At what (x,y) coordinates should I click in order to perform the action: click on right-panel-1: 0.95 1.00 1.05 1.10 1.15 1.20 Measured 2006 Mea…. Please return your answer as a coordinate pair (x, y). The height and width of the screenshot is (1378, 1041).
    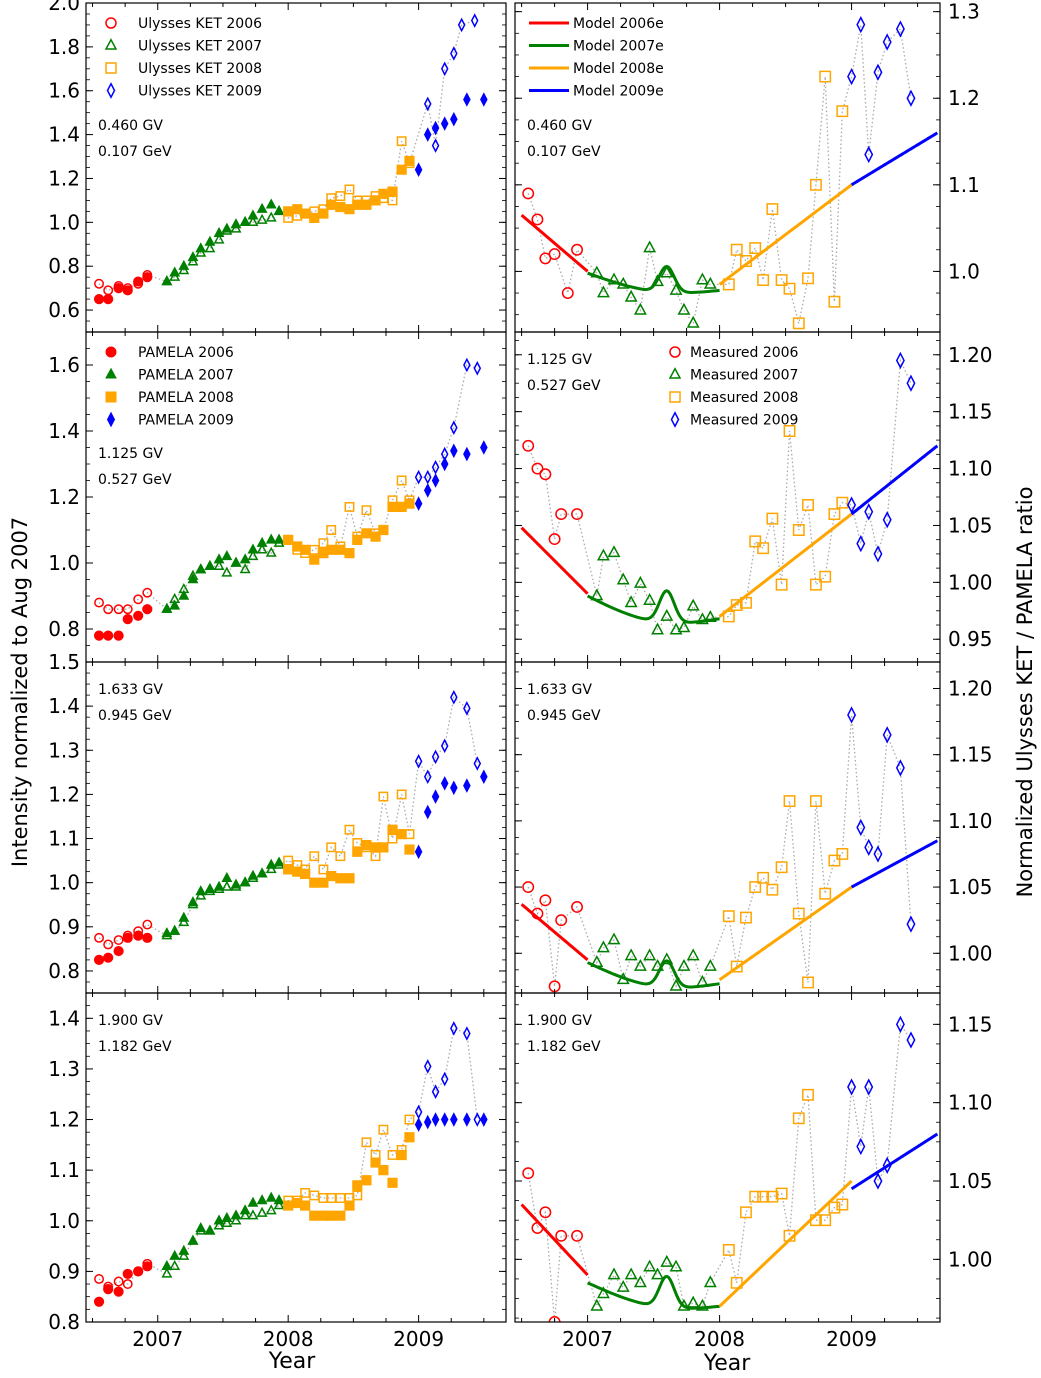
    Looking at the image, I should click on (753, 497).